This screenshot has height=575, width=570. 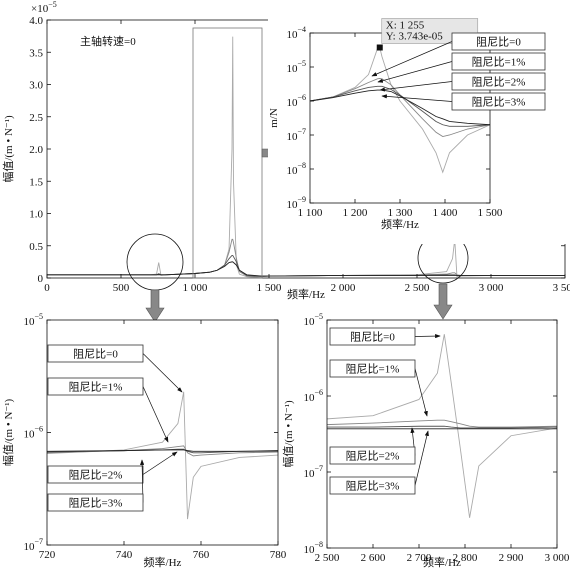 I want to click on x-tick-label: 0, so click(x=47, y=288).